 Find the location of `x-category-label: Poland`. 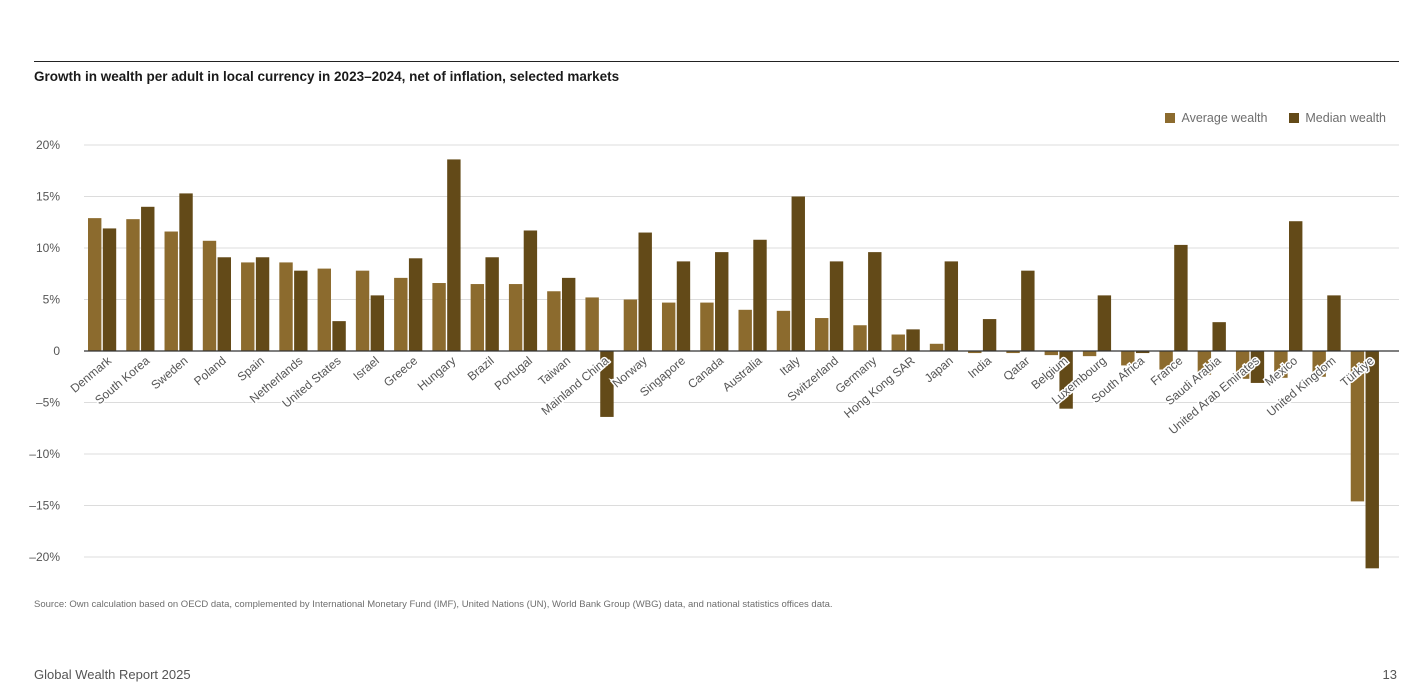

x-category-label: Poland is located at coordinates (210, 371).